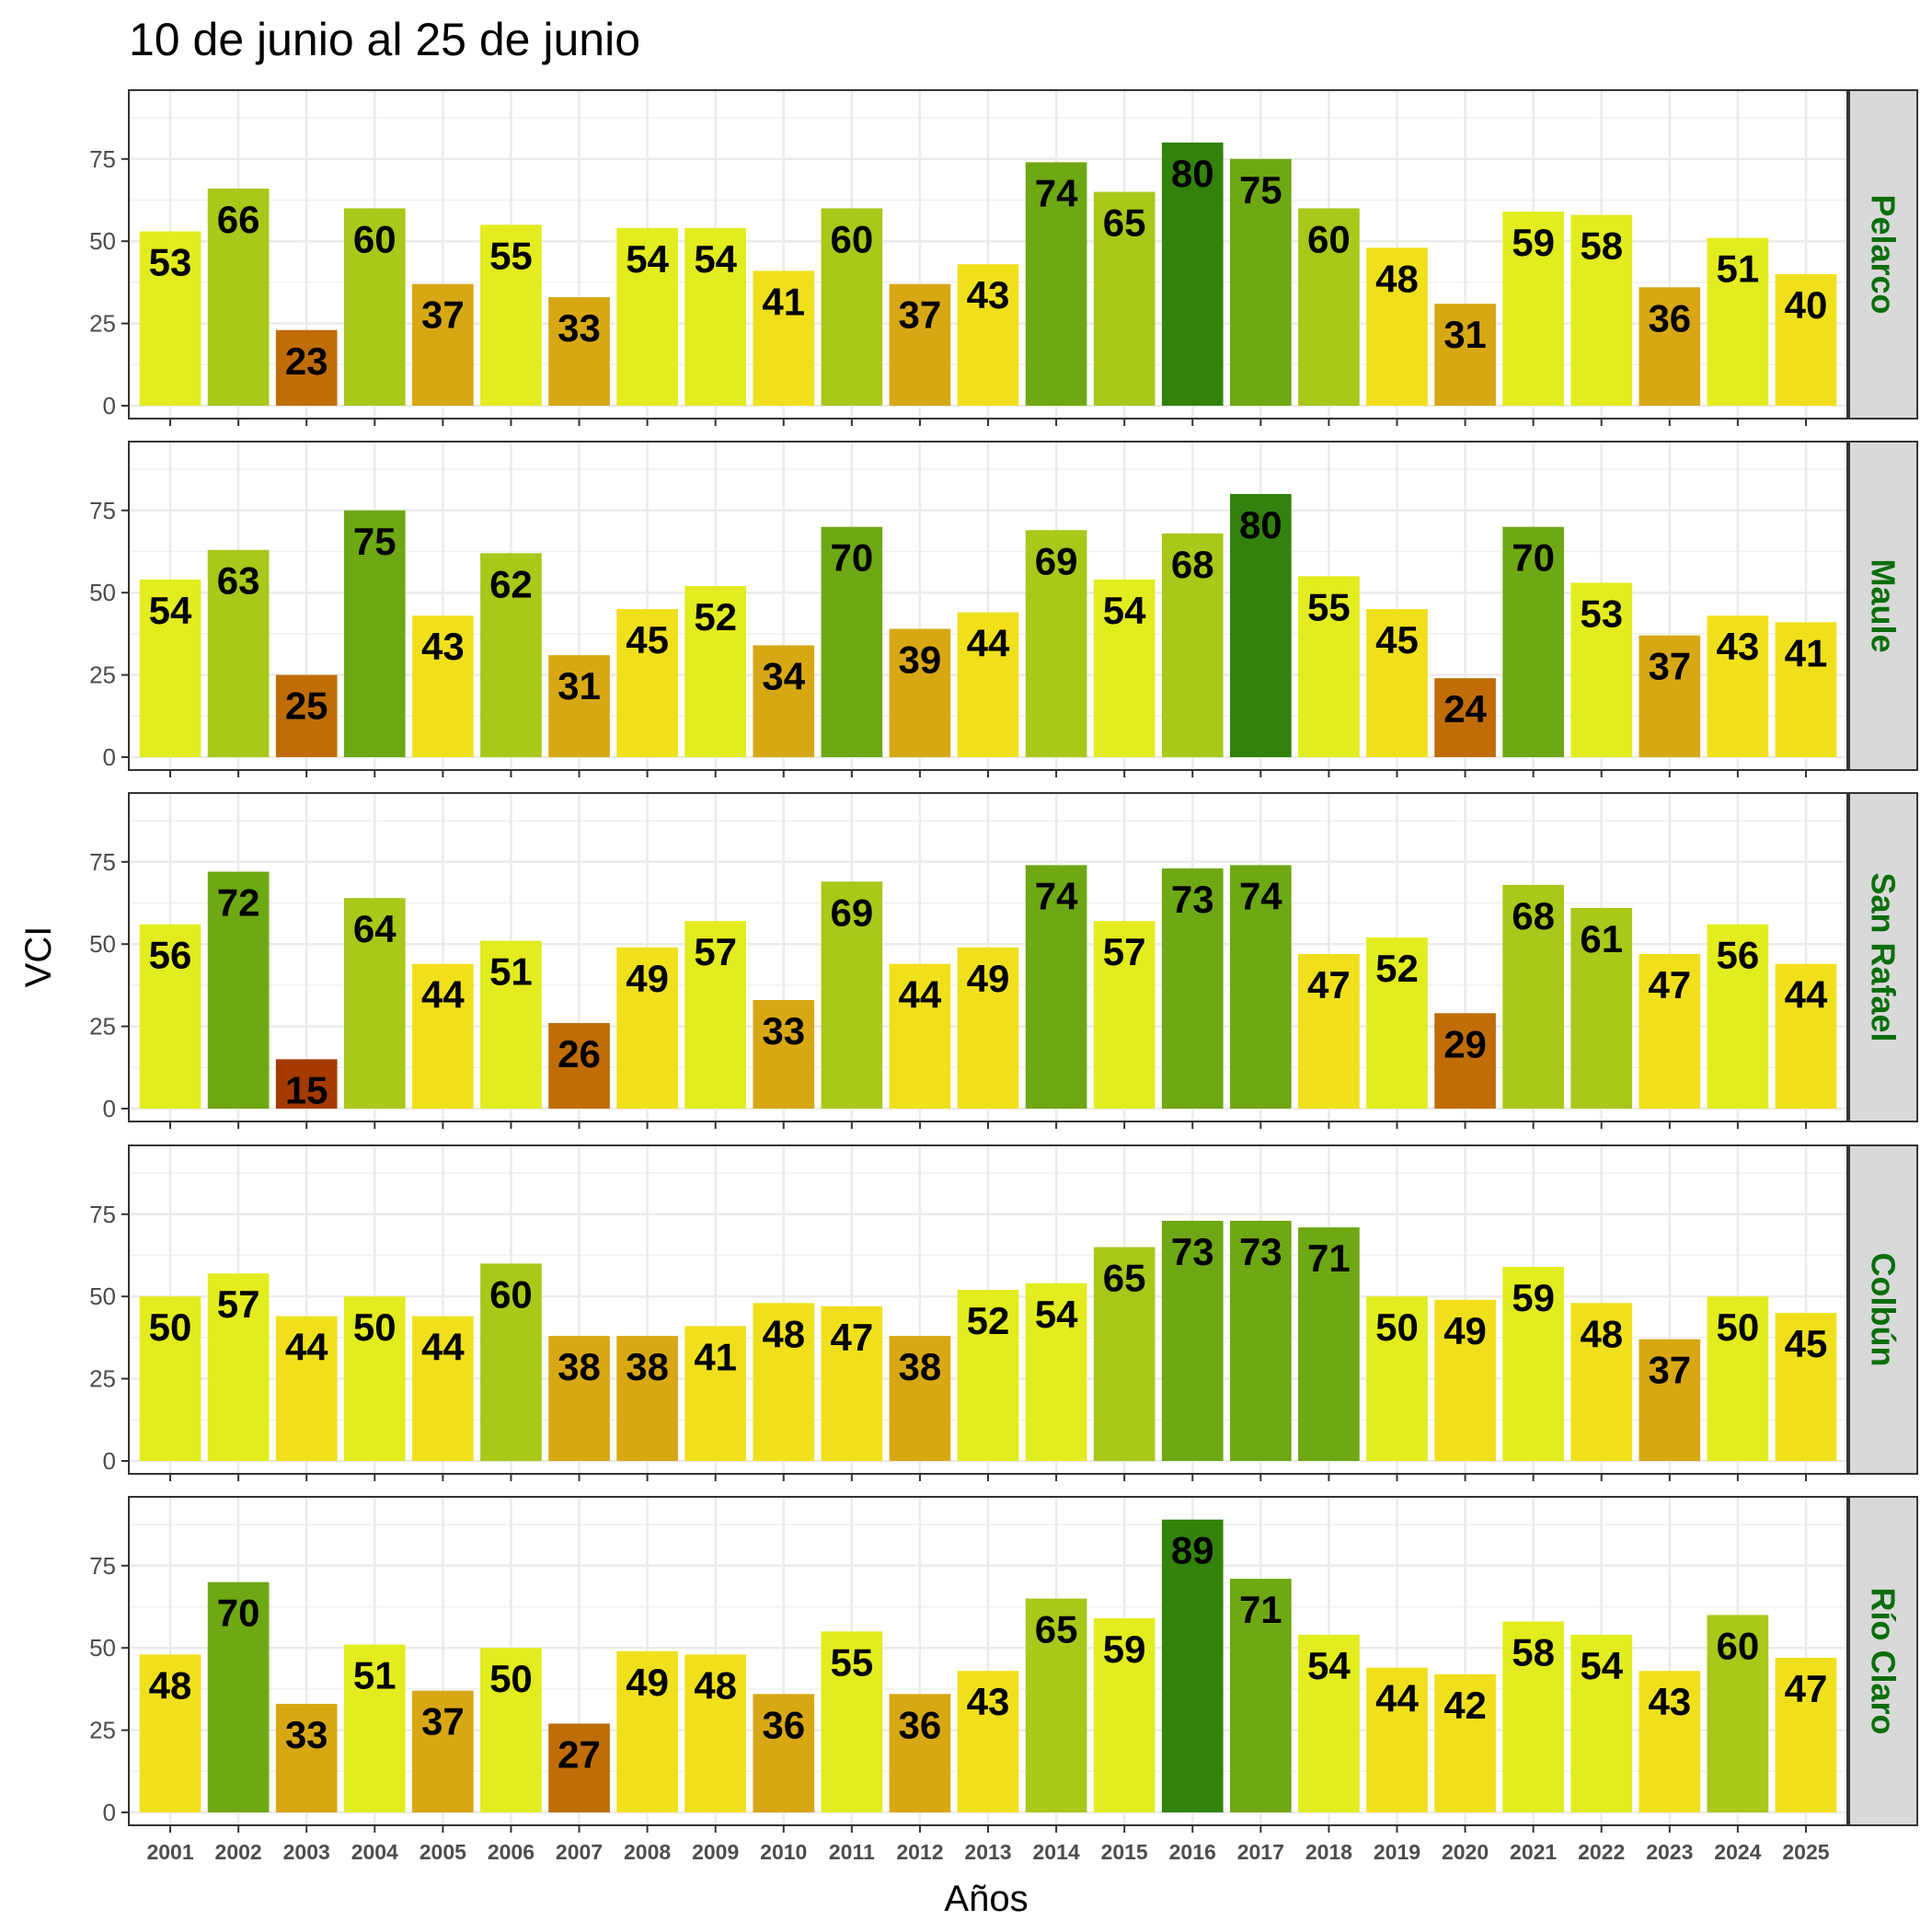 The height and width of the screenshot is (1932, 1932). I want to click on bar-label: 74, so click(1056, 895).